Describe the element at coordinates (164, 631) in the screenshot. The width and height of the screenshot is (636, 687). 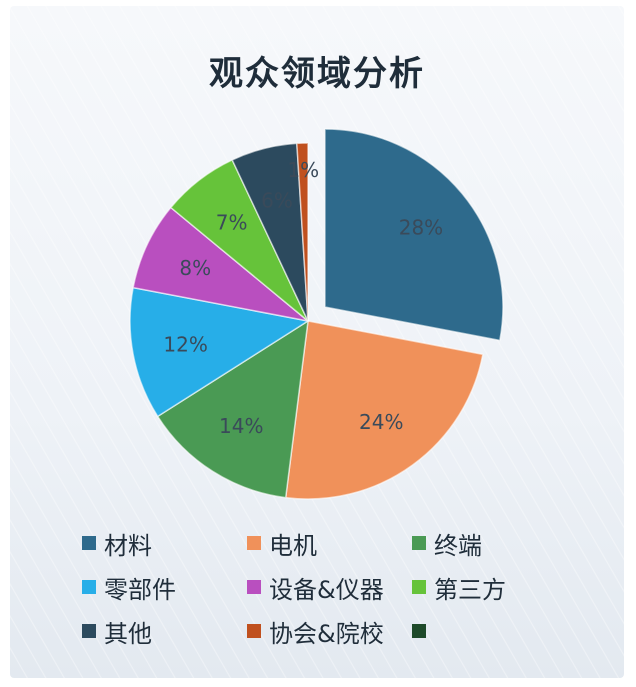
I see `legend-item-6: 其他` at that location.